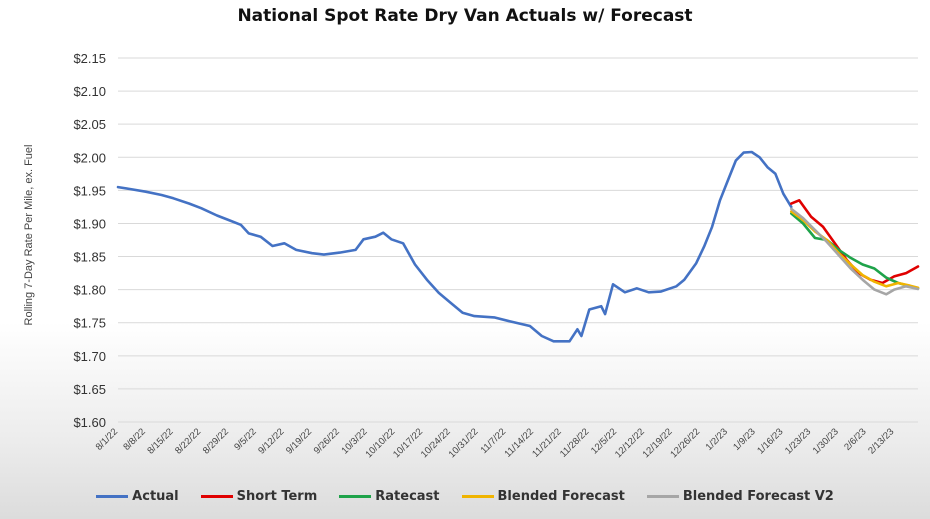 The image size is (930, 519). I want to click on y-tick-label: $1.75, so click(89, 323).